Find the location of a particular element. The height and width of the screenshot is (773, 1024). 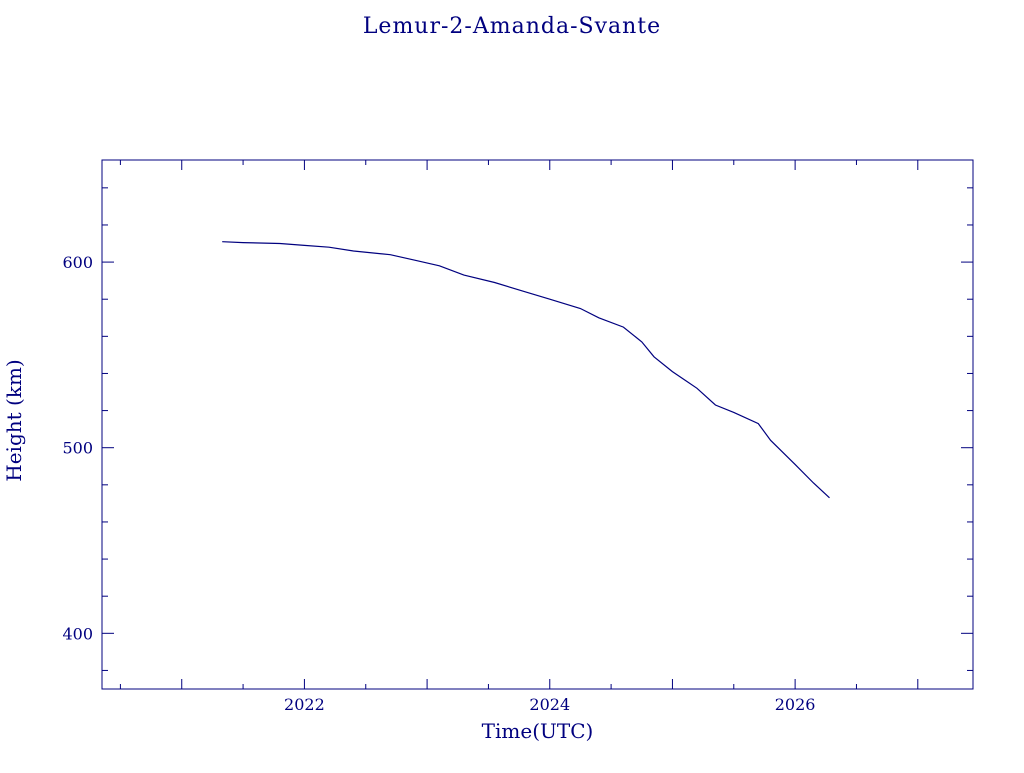

x-tick-label: 2024 is located at coordinates (549, 704).